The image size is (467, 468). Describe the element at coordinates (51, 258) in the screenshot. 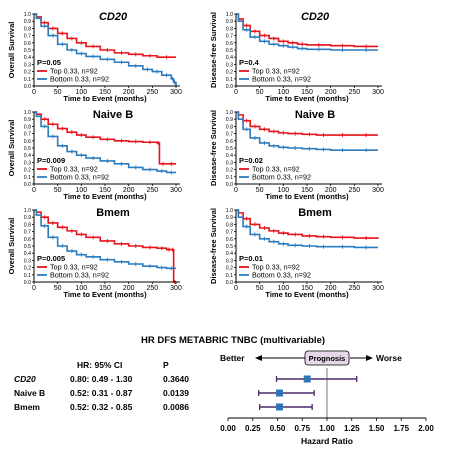

I see `p-value: P=0.005` at that location.